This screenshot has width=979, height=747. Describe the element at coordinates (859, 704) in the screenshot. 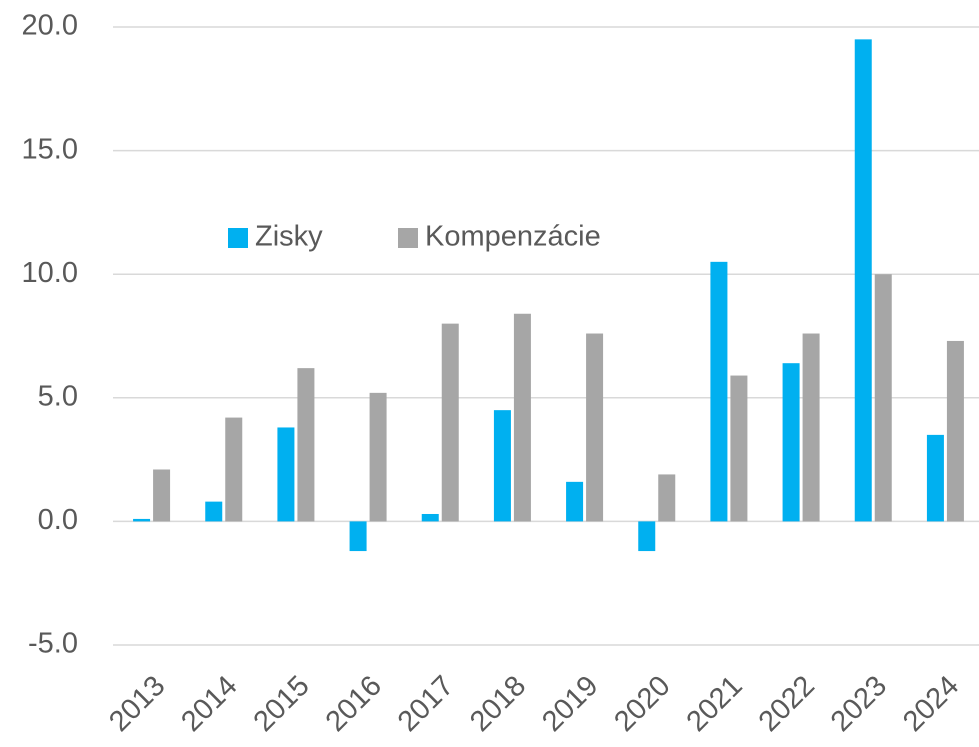

I see `x-tick-label: 2023` at that location.